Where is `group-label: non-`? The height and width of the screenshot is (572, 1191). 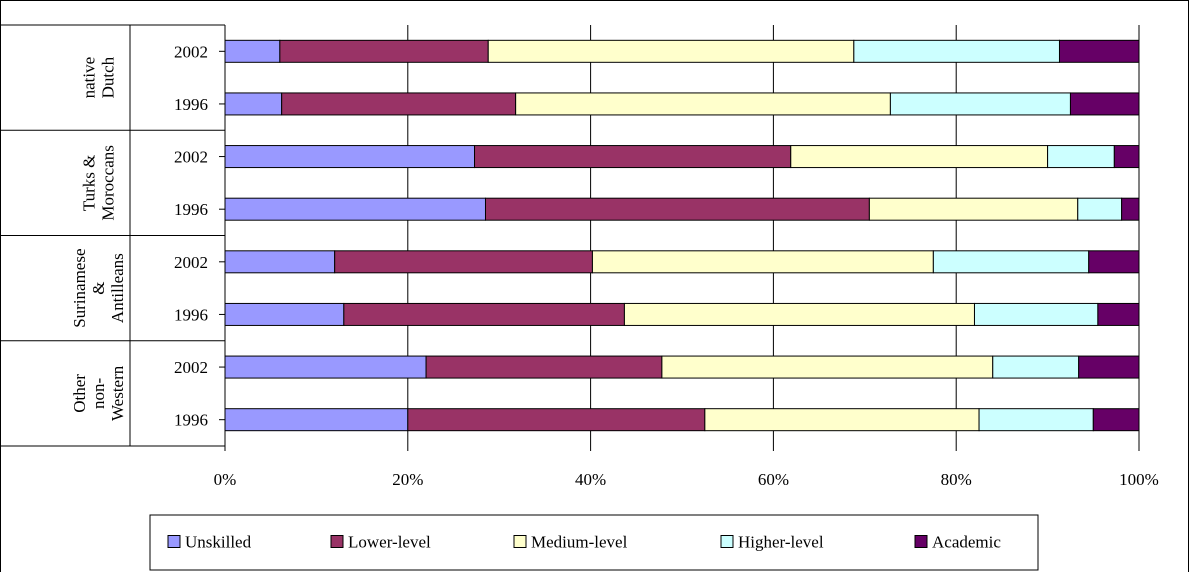
group-label: non- is located at coordinates (98, 393).